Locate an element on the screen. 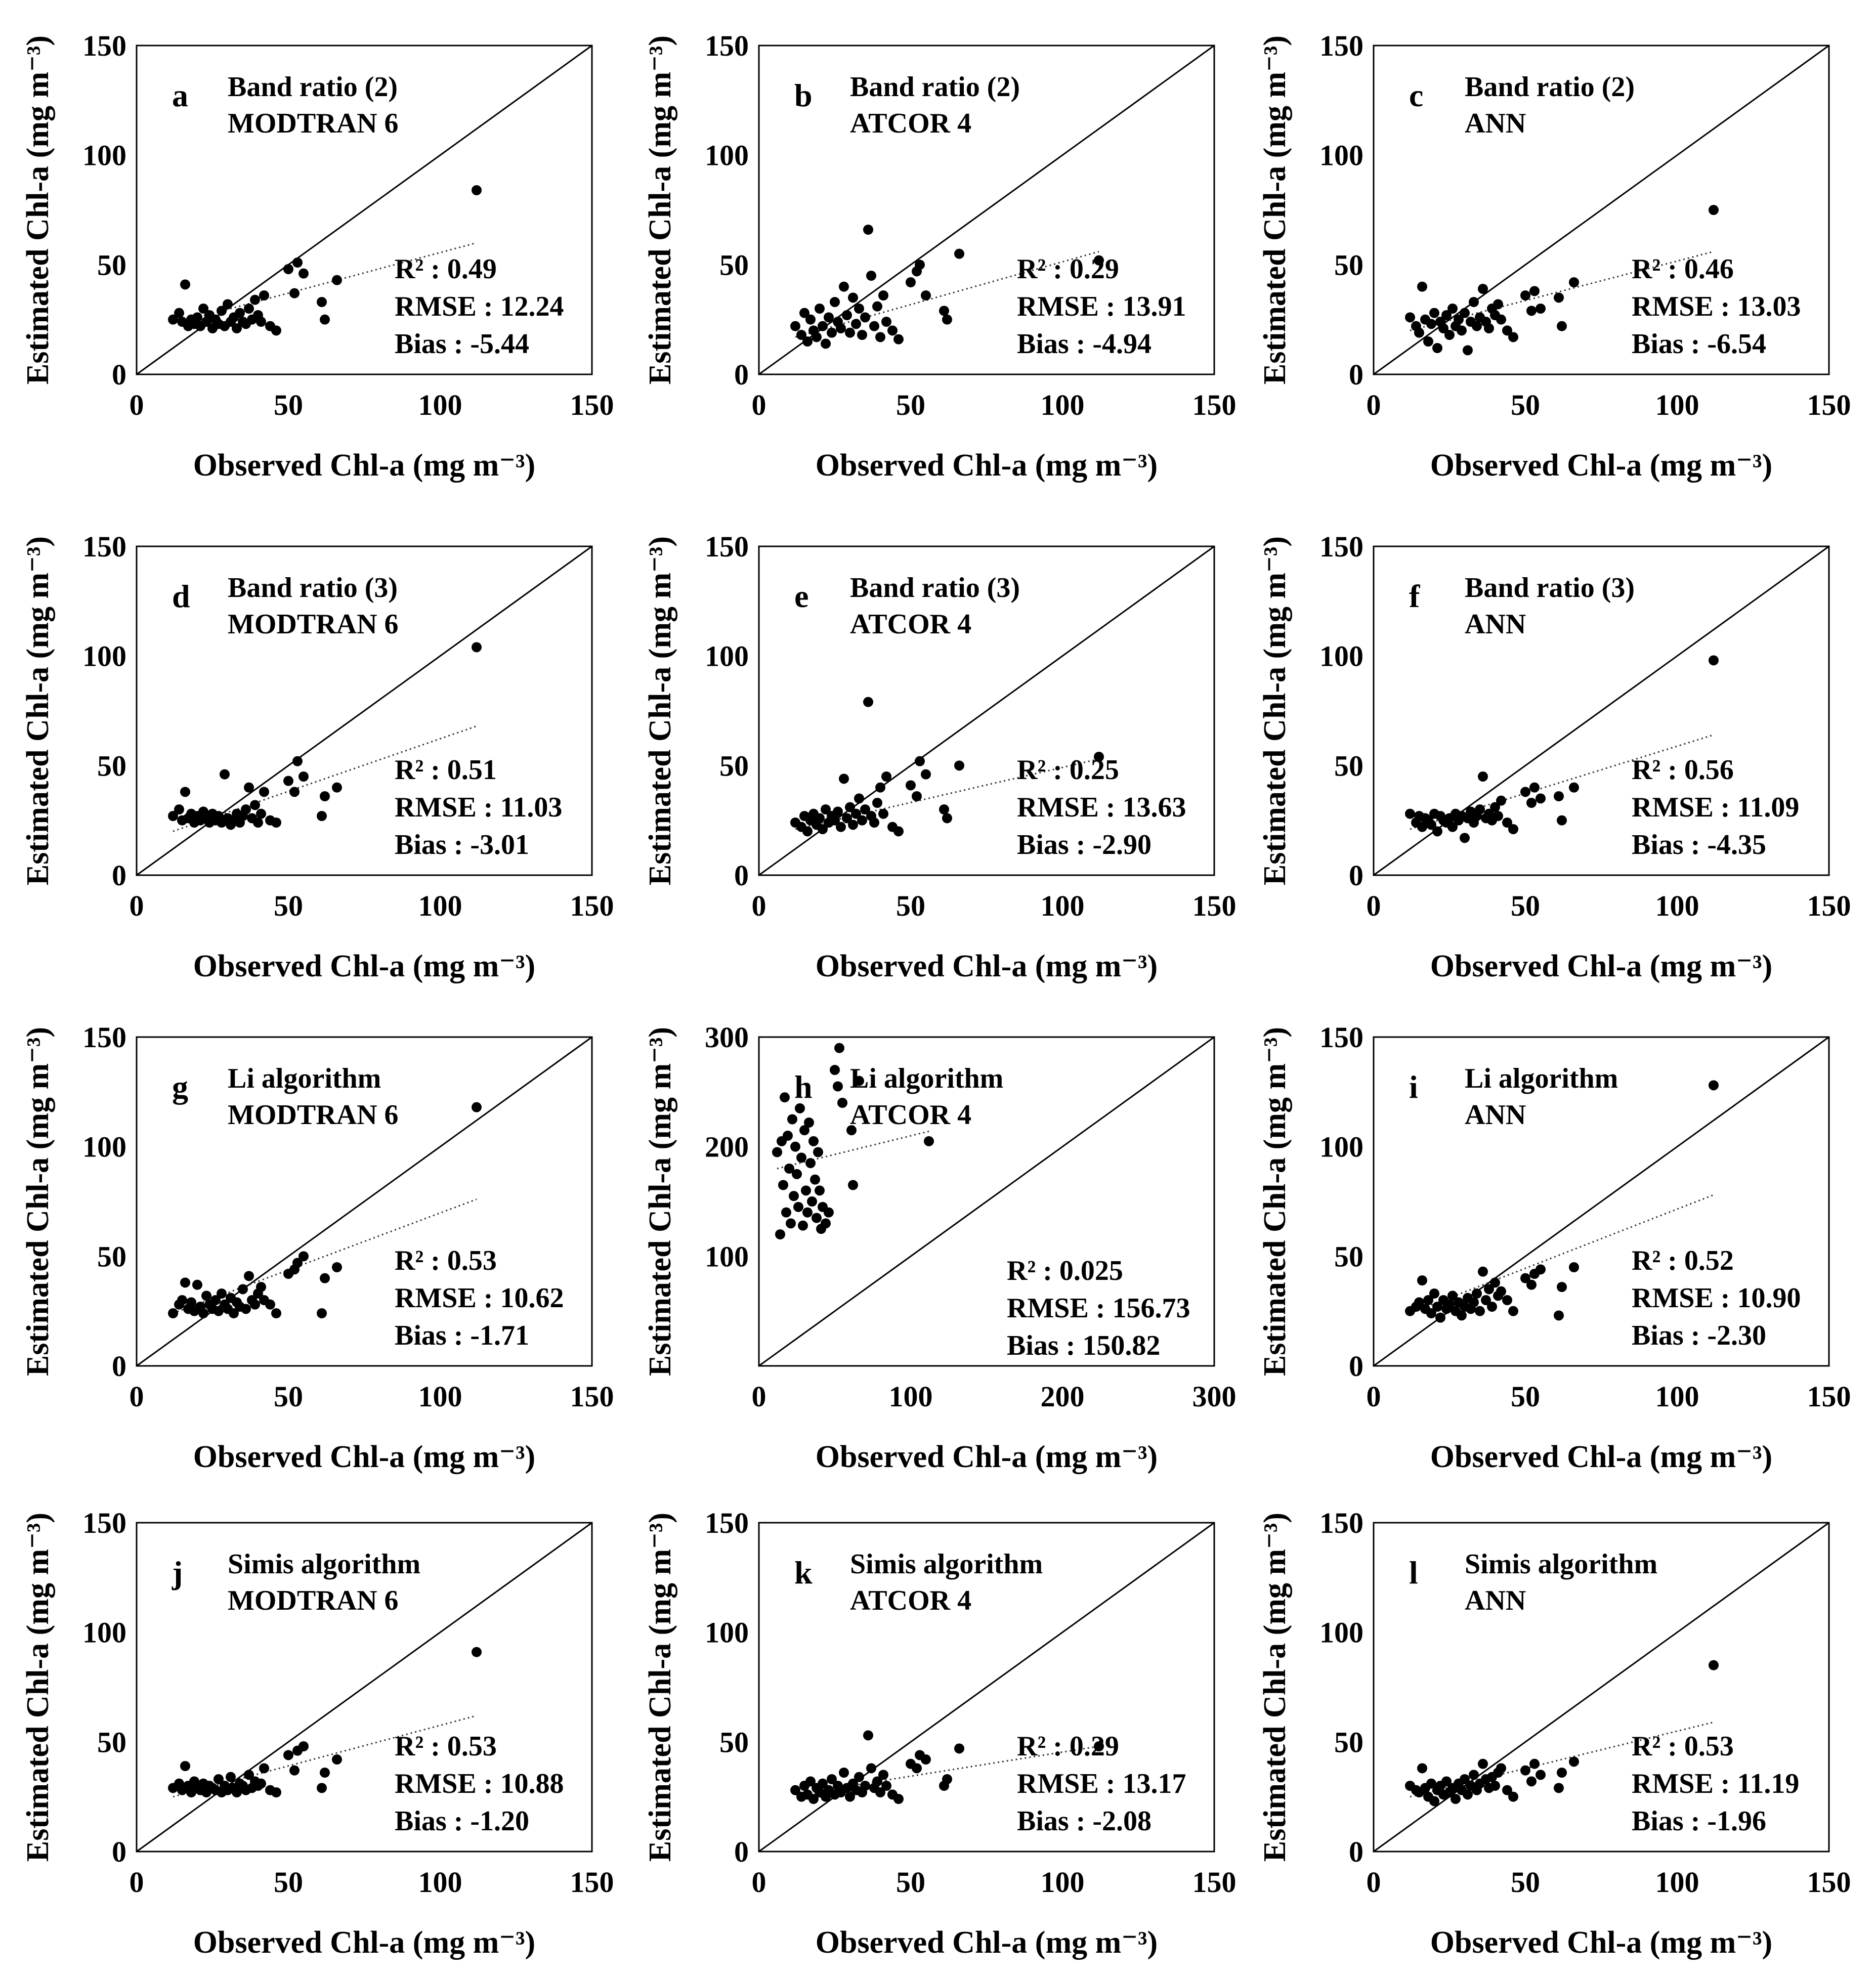  x-tick-label: 0 is located at coordinates (759, 1883).